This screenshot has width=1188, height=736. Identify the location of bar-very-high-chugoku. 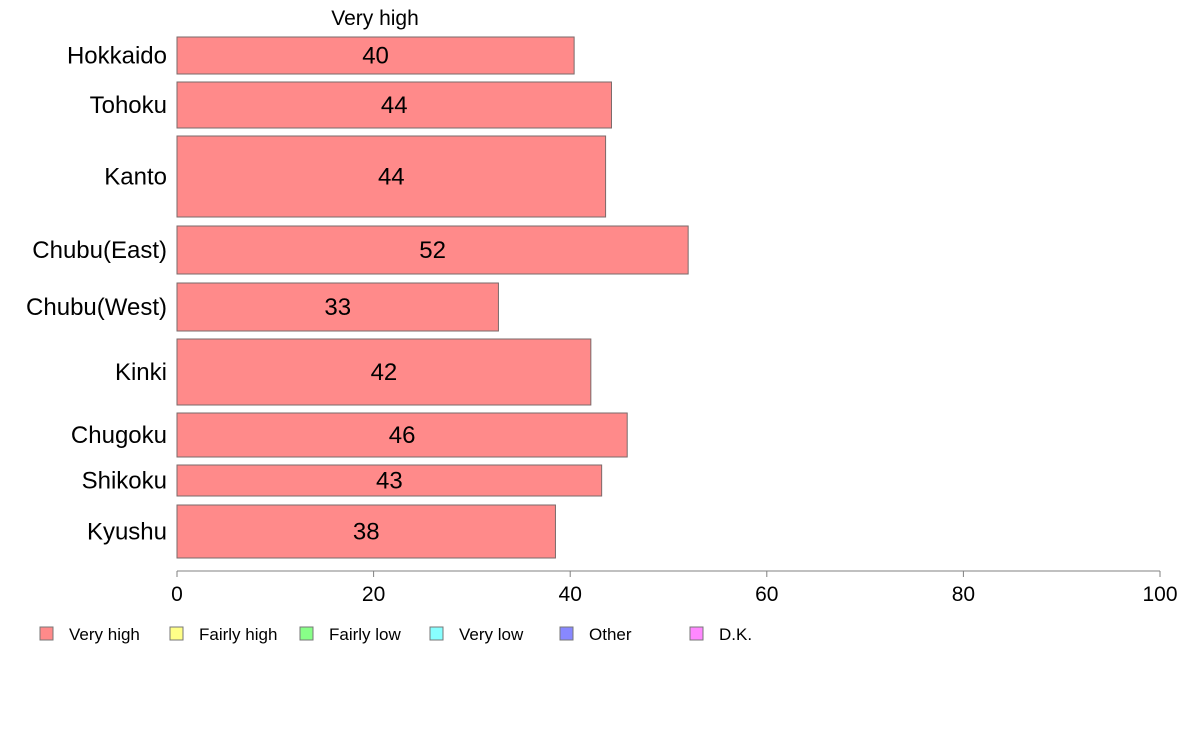
(402, 435).